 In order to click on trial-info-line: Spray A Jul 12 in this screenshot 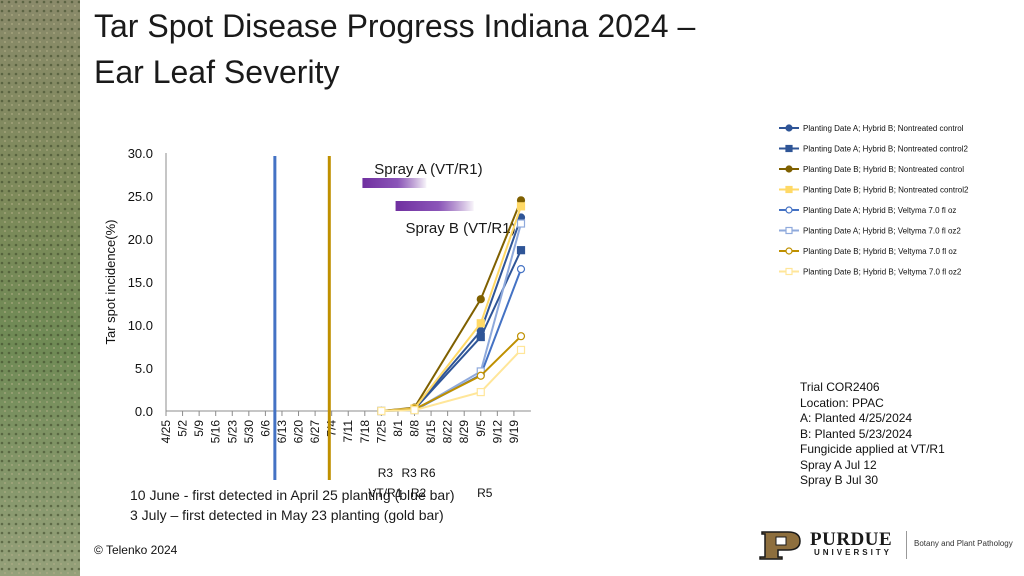, I will do `click(838, 464)`.